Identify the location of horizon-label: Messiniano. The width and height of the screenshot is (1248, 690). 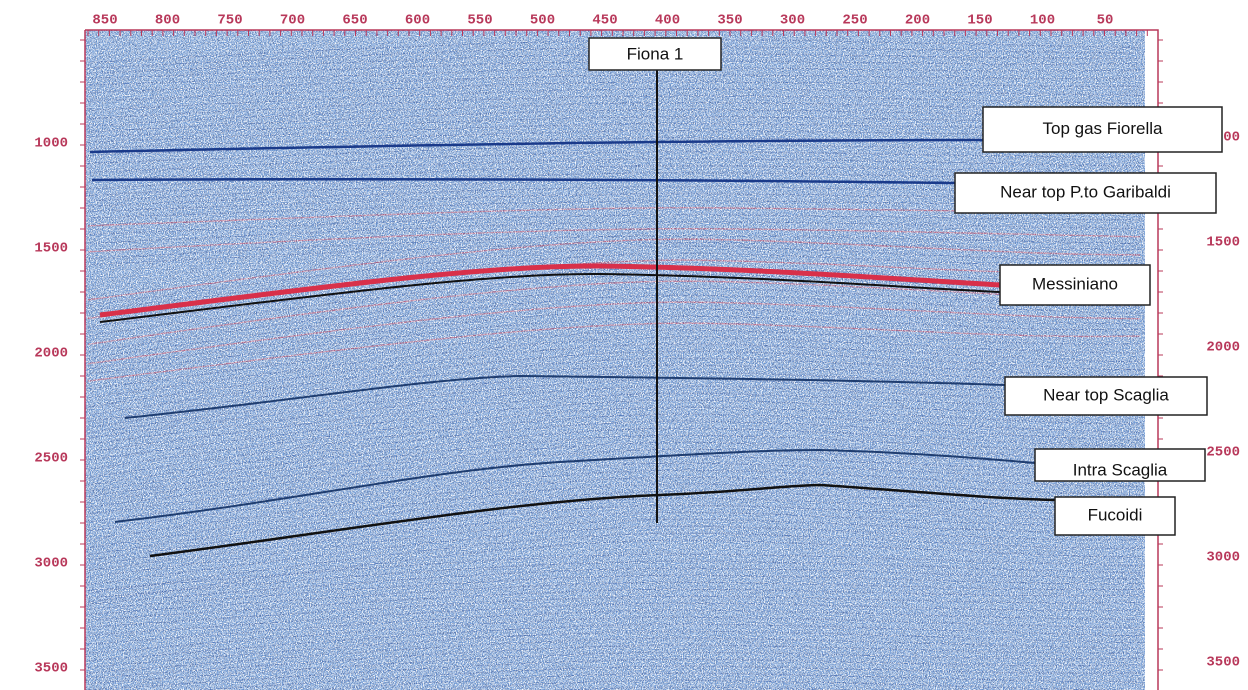
(1075, 283).